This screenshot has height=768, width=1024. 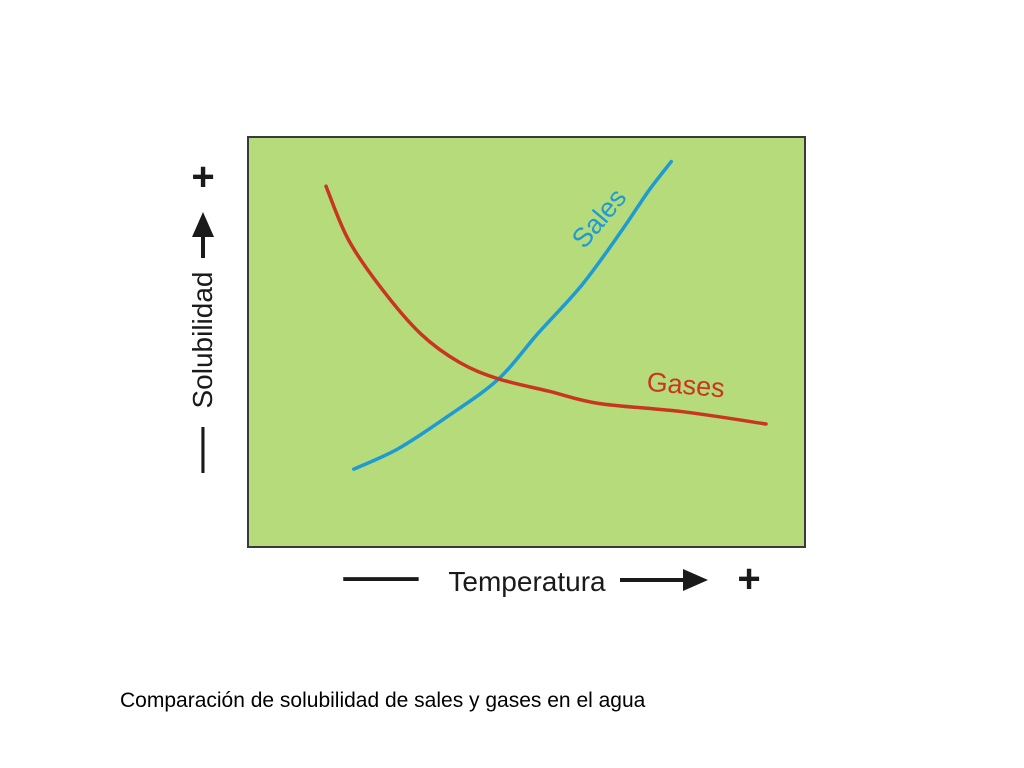 I want to click on series-line-sales, so click(x=513, y=315).